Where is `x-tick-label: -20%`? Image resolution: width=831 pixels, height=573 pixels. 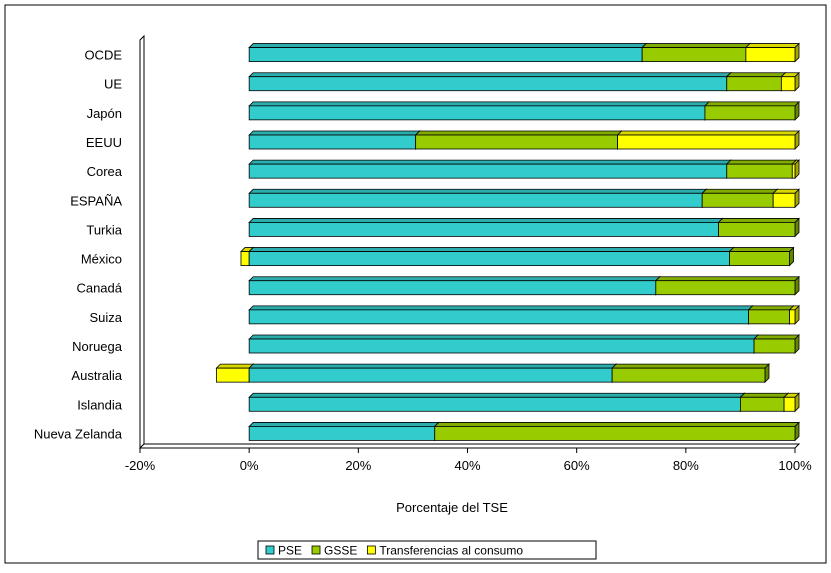
x-tick-label: -20% is located at coordinates (140, 465).